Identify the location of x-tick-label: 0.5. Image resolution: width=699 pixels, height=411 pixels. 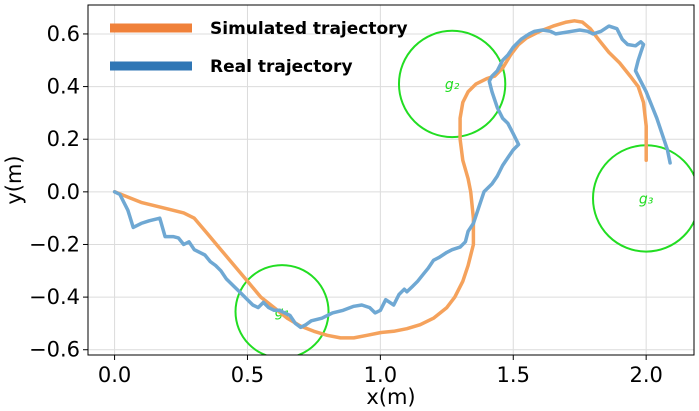
(247, 375).